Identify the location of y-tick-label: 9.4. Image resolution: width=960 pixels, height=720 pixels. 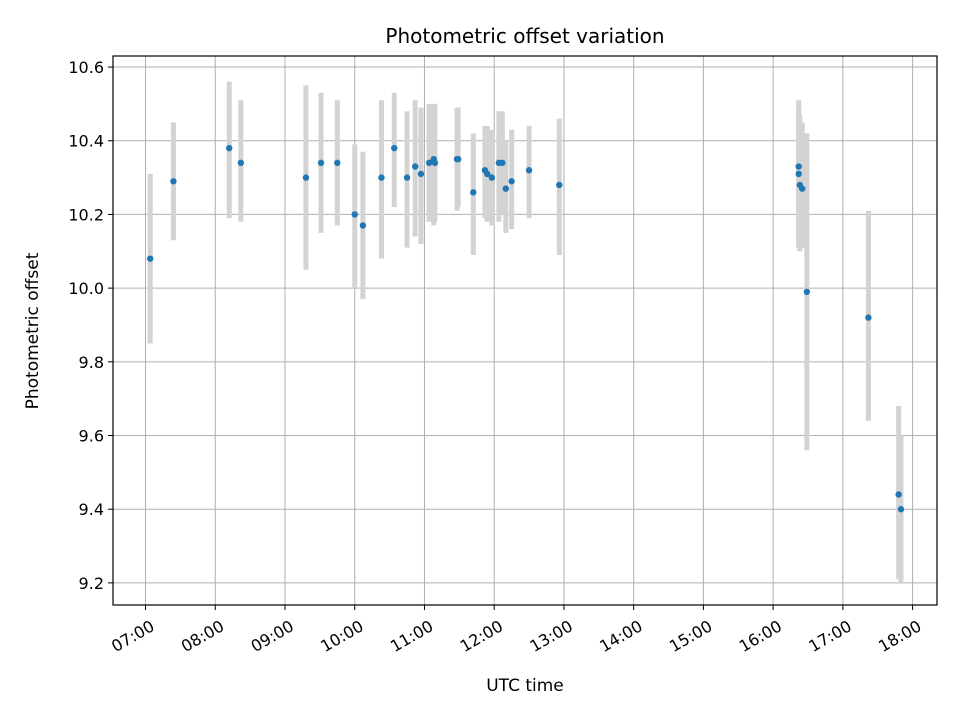
(91, 509).